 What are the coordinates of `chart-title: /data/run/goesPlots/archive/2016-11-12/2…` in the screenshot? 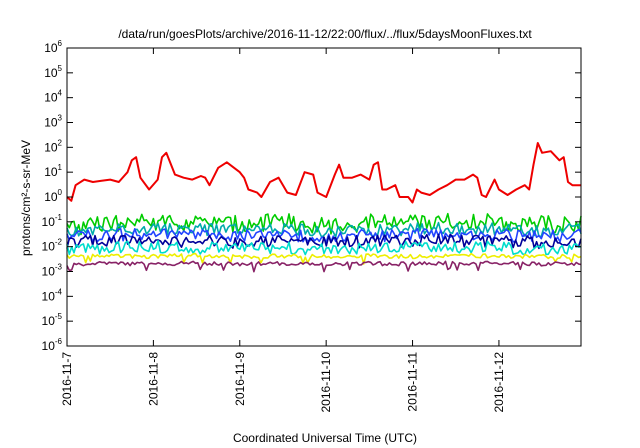 It's located at (325, 34).